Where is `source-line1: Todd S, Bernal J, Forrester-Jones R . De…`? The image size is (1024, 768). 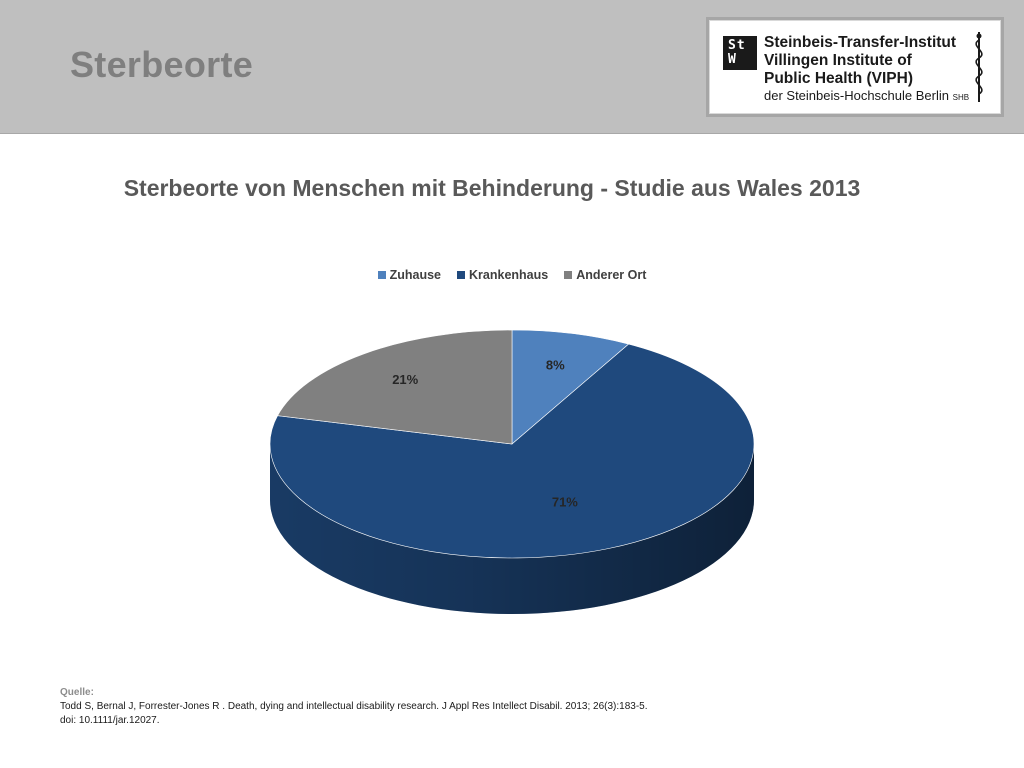
source-line1: Todd S, Bernal J, Forrester-Jones R . De… is located at coordinates (354, 706).